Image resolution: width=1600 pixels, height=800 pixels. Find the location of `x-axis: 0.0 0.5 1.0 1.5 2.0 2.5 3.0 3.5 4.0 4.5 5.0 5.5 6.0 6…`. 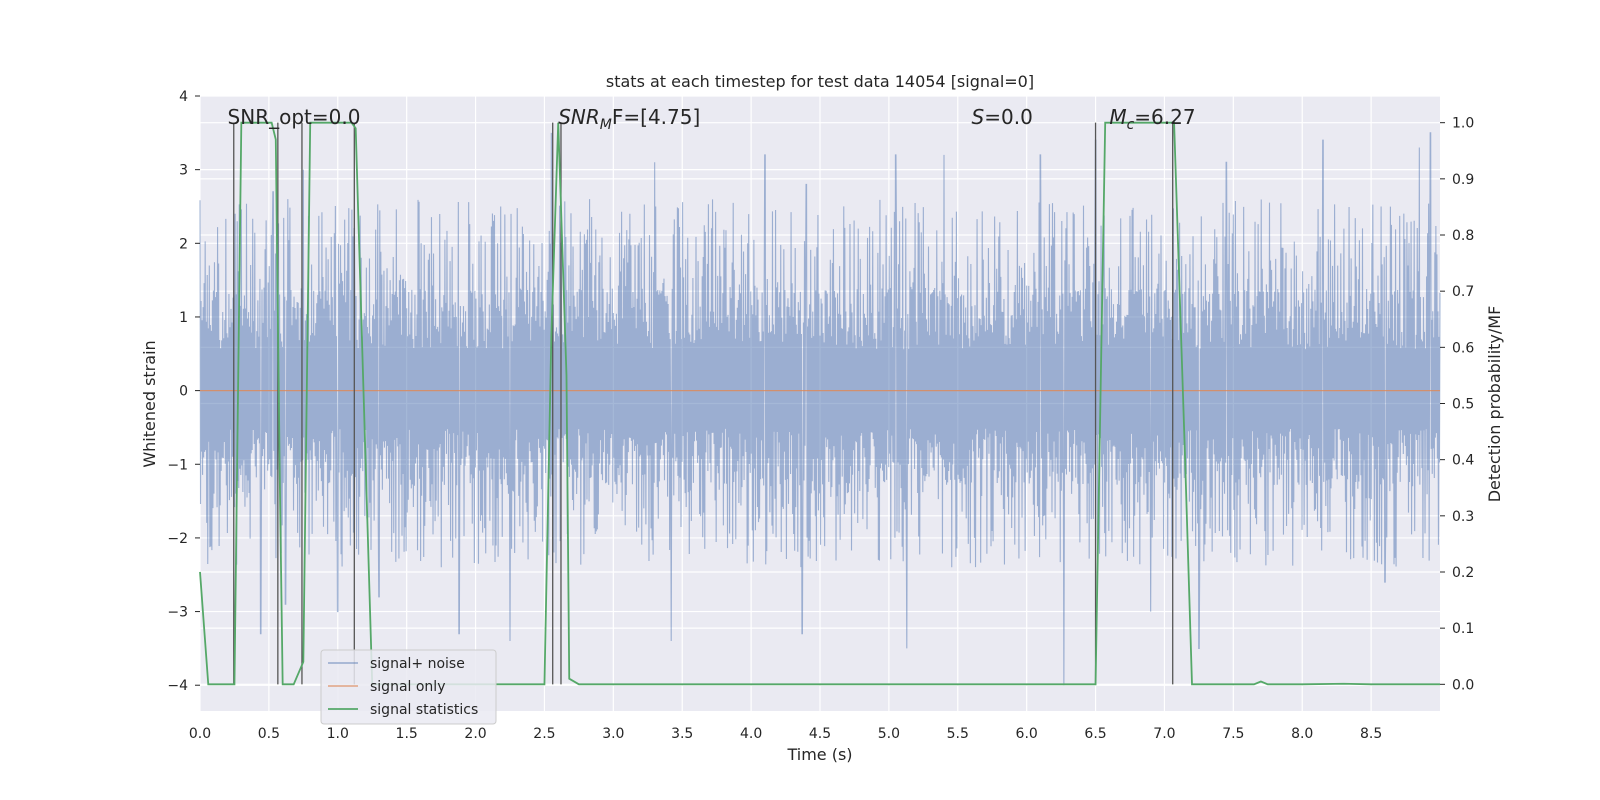

x-axis: 0.0 0.5 1.0 1.5 2.0 2.5 3.0 3.5 4.0 4.5 5.0 5.5 6.0 6… is located at coordinates (785, 734).